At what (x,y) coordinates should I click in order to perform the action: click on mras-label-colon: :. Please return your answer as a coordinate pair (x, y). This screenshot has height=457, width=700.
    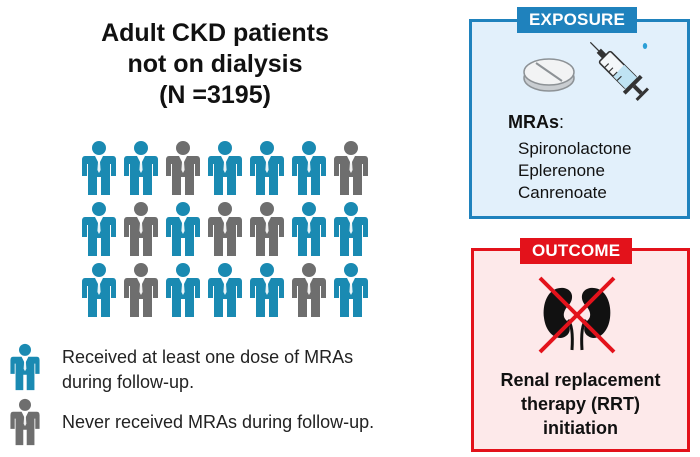
    Looking at the image, I should click on (562, 122).